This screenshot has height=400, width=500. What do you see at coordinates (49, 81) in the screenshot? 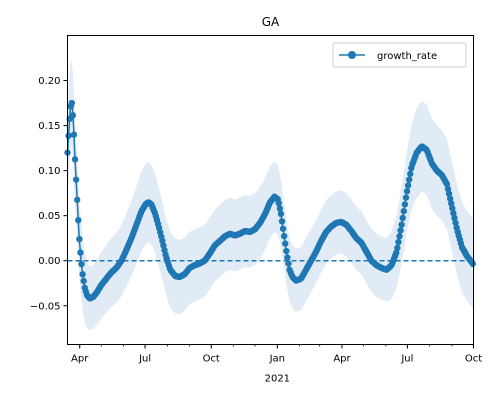
I see `y-tick-label: 0.20` at bounding box center [49, 81].